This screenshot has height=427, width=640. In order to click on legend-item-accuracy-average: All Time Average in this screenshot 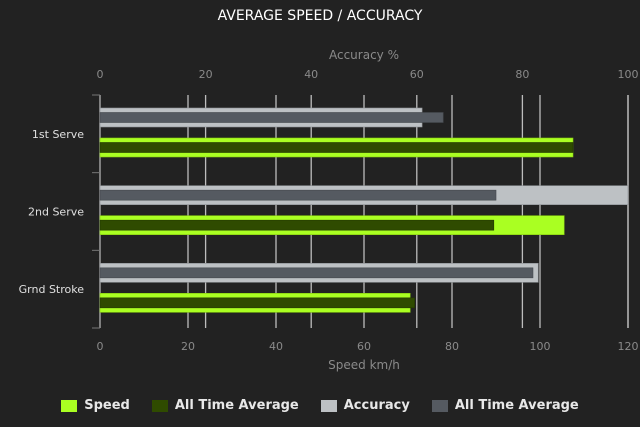, I will do `click(505, 405)`.